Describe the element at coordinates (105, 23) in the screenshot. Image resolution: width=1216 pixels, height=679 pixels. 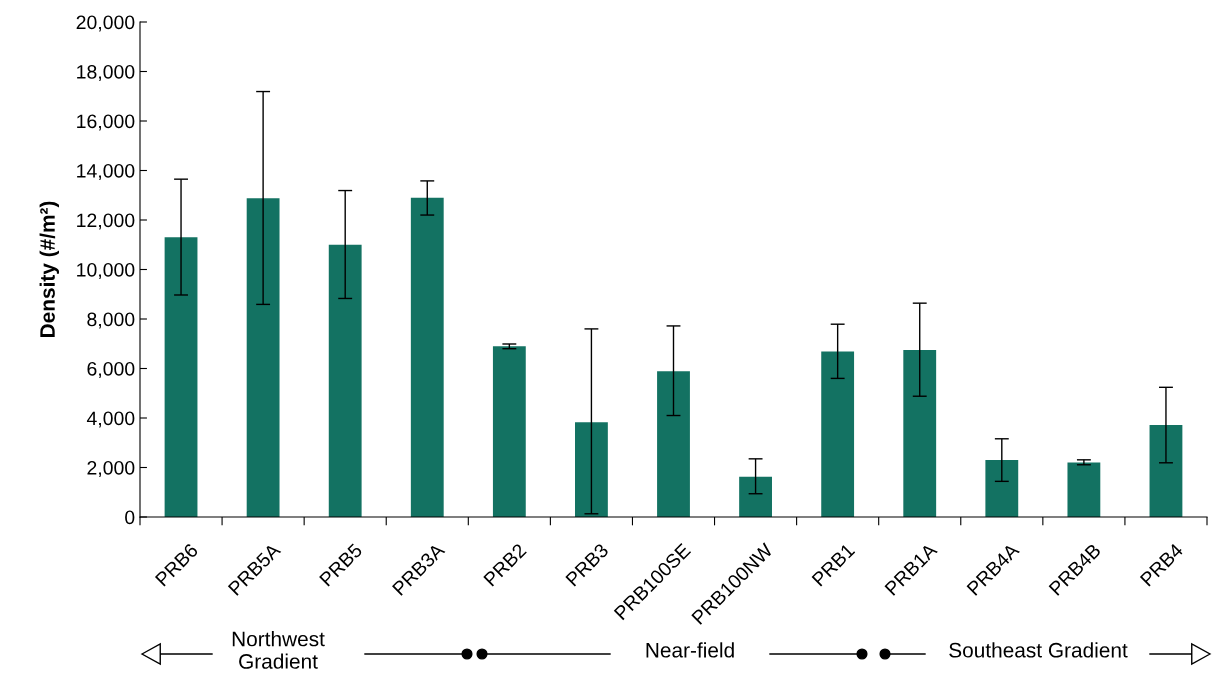
I see `y-tick-label: 20,000` at that location.